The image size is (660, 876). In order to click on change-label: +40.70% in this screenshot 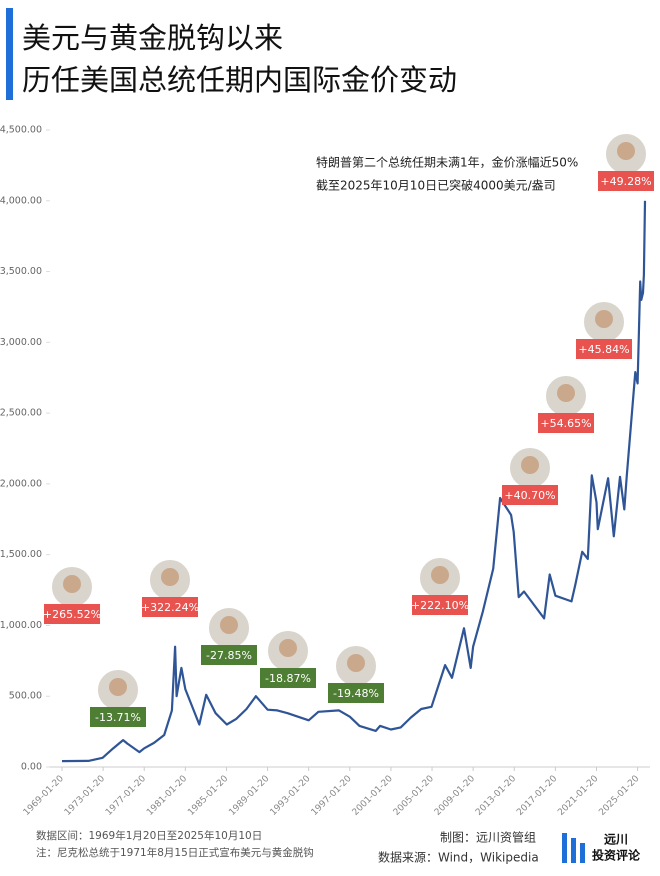, I will do `click(529, 495)`.